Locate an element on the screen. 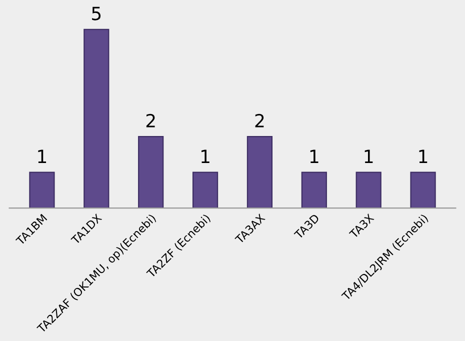  data-label: 5 is located at coordinates (96, 13).